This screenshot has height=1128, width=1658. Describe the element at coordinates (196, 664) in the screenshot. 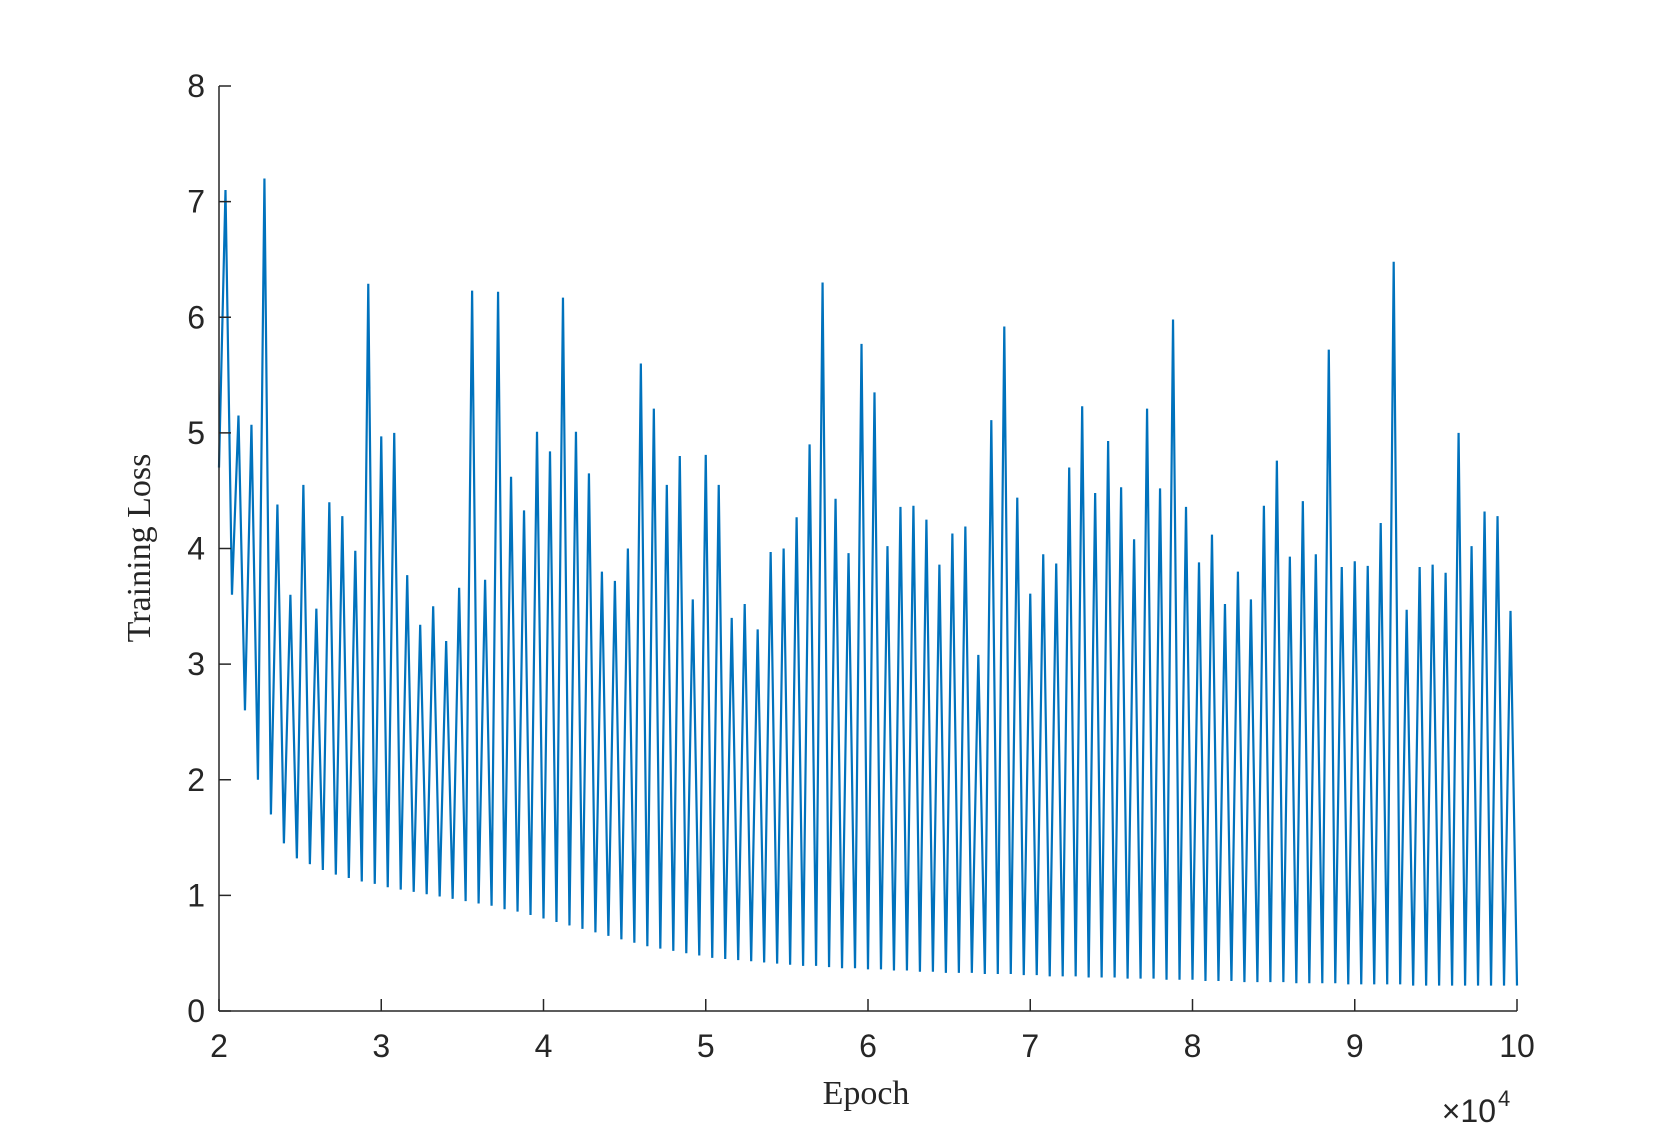

I see `y-tick-label: 3` at that location.